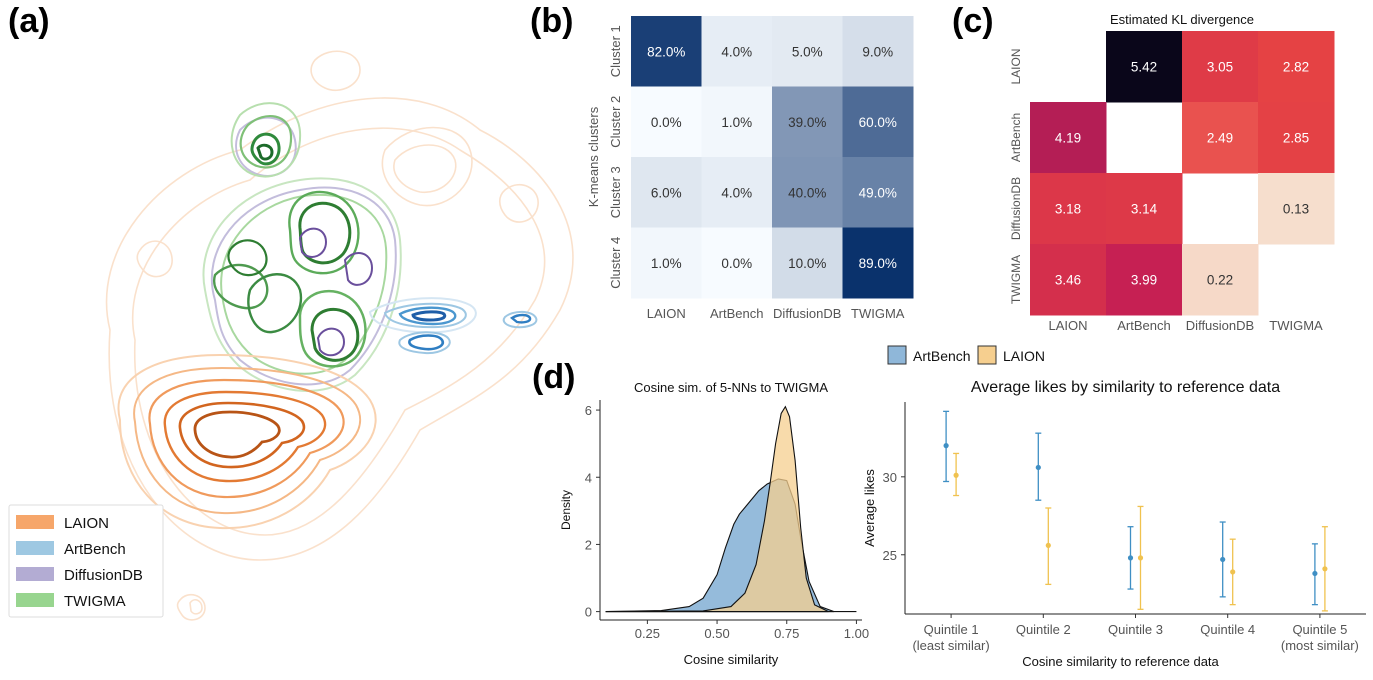 The image size is (1373, 680). What do you see at coordinates (588, 410) in the screenshot?
I see `density-y-tick-label: 6` at bounding box center [588, 410].